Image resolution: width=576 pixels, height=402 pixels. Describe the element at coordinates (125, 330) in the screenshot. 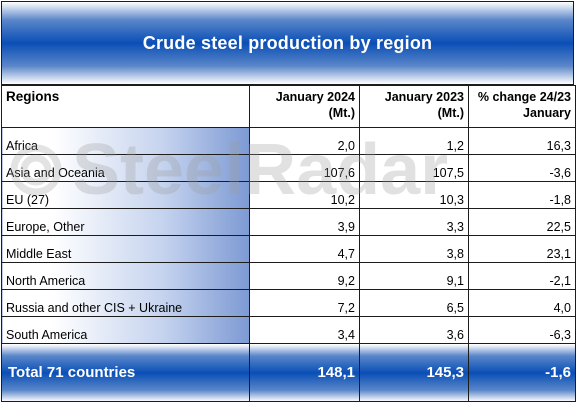

I see `region-cell: South America` at that location.